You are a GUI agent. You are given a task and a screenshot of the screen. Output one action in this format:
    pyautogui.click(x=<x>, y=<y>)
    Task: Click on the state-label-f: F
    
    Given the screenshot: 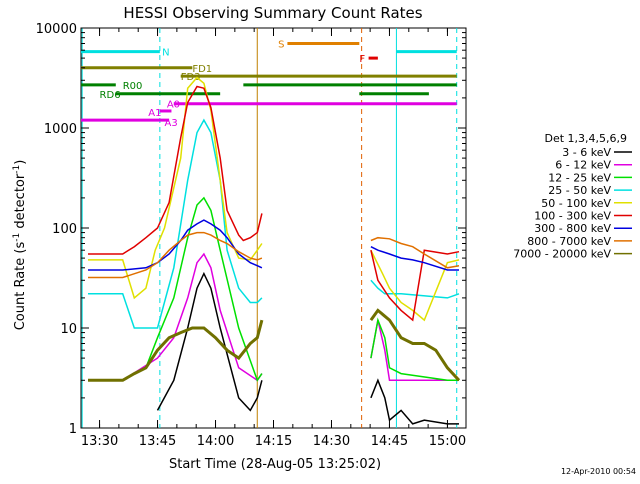 What is the action you would take?
    pyautogui.click(x=362, y=59)
    